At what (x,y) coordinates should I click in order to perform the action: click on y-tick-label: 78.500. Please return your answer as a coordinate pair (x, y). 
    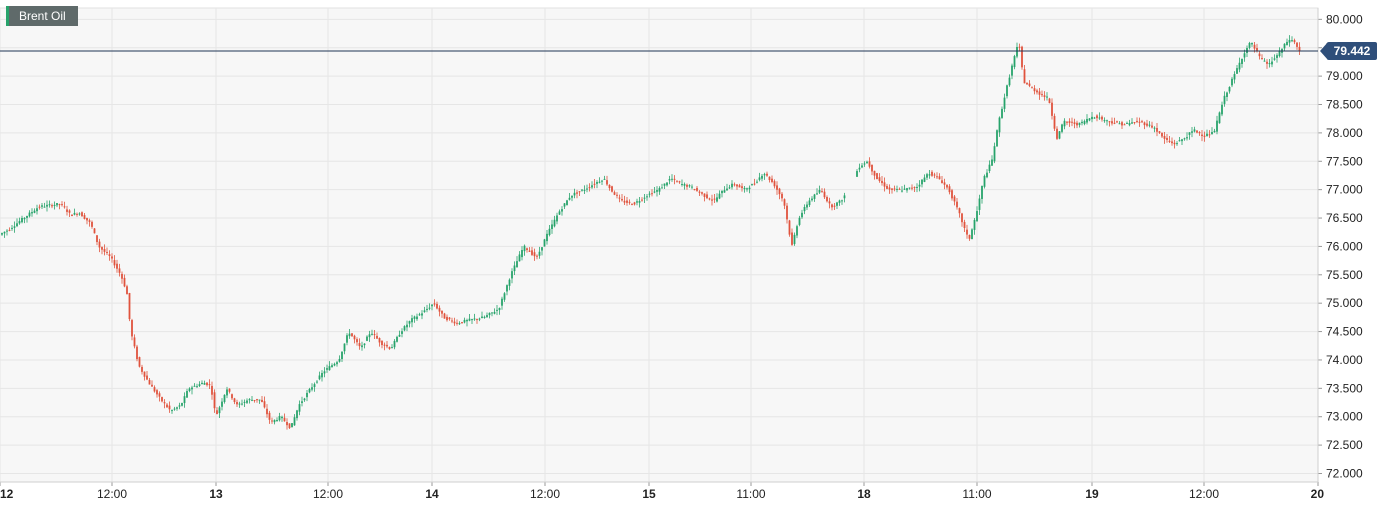
    Looking at the image, I should click on (1344, 105).